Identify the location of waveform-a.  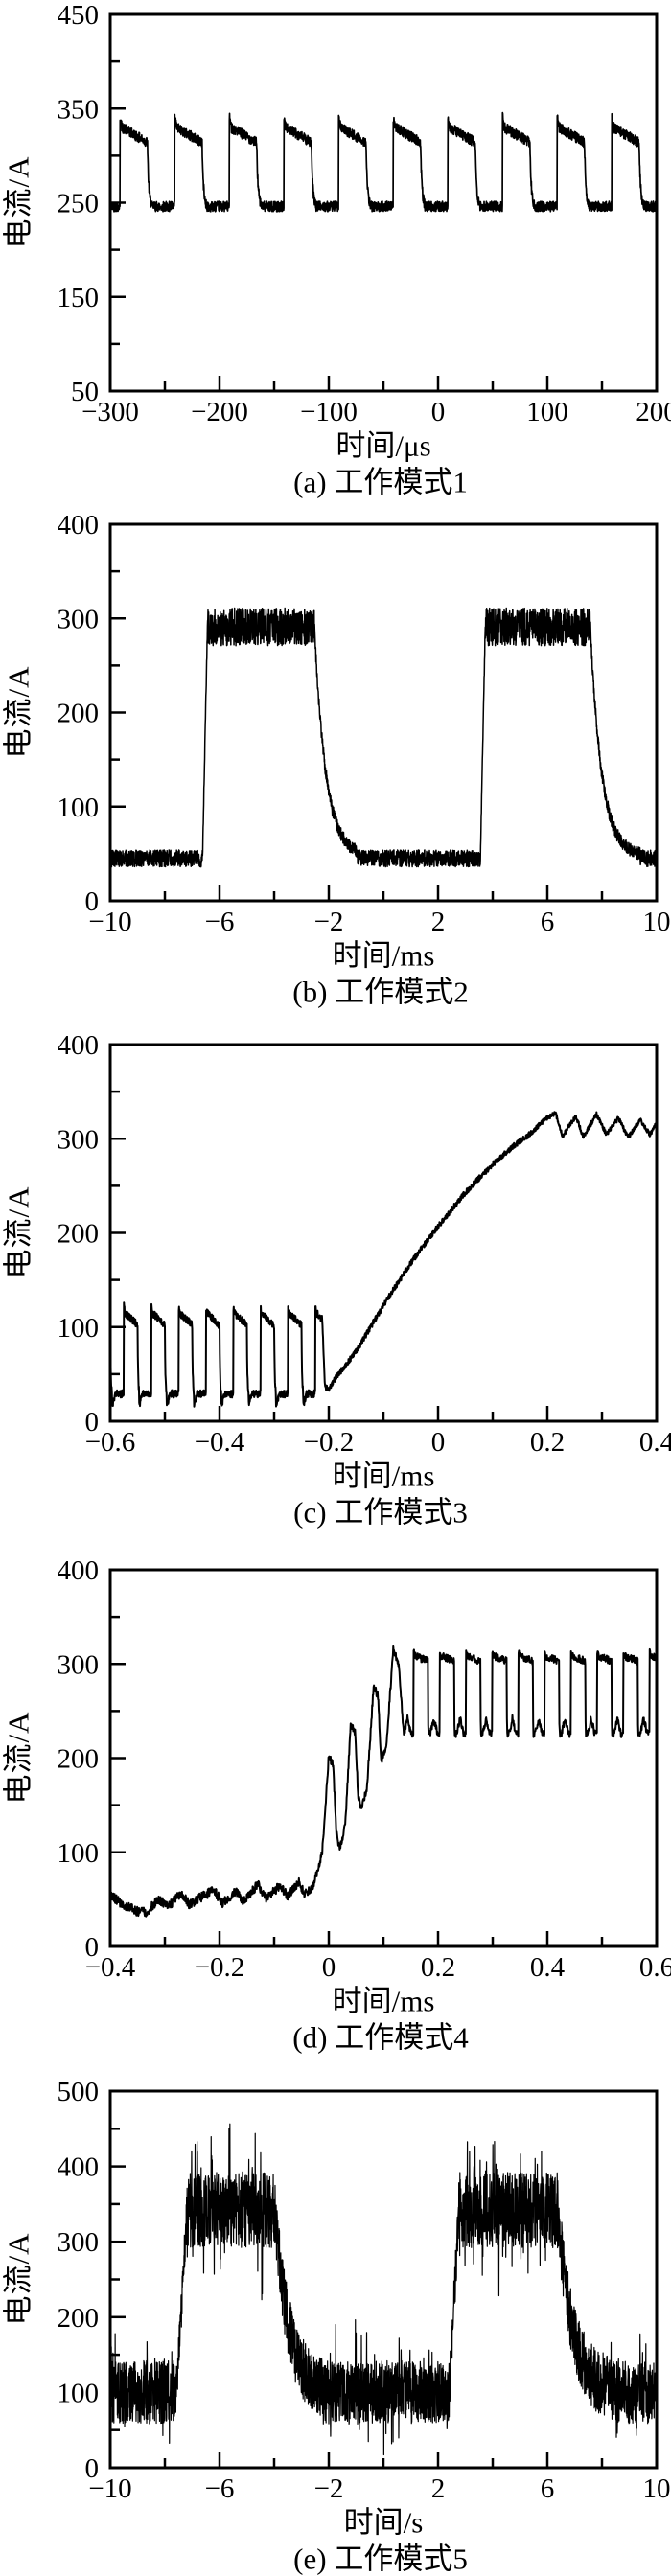
(383, 162).